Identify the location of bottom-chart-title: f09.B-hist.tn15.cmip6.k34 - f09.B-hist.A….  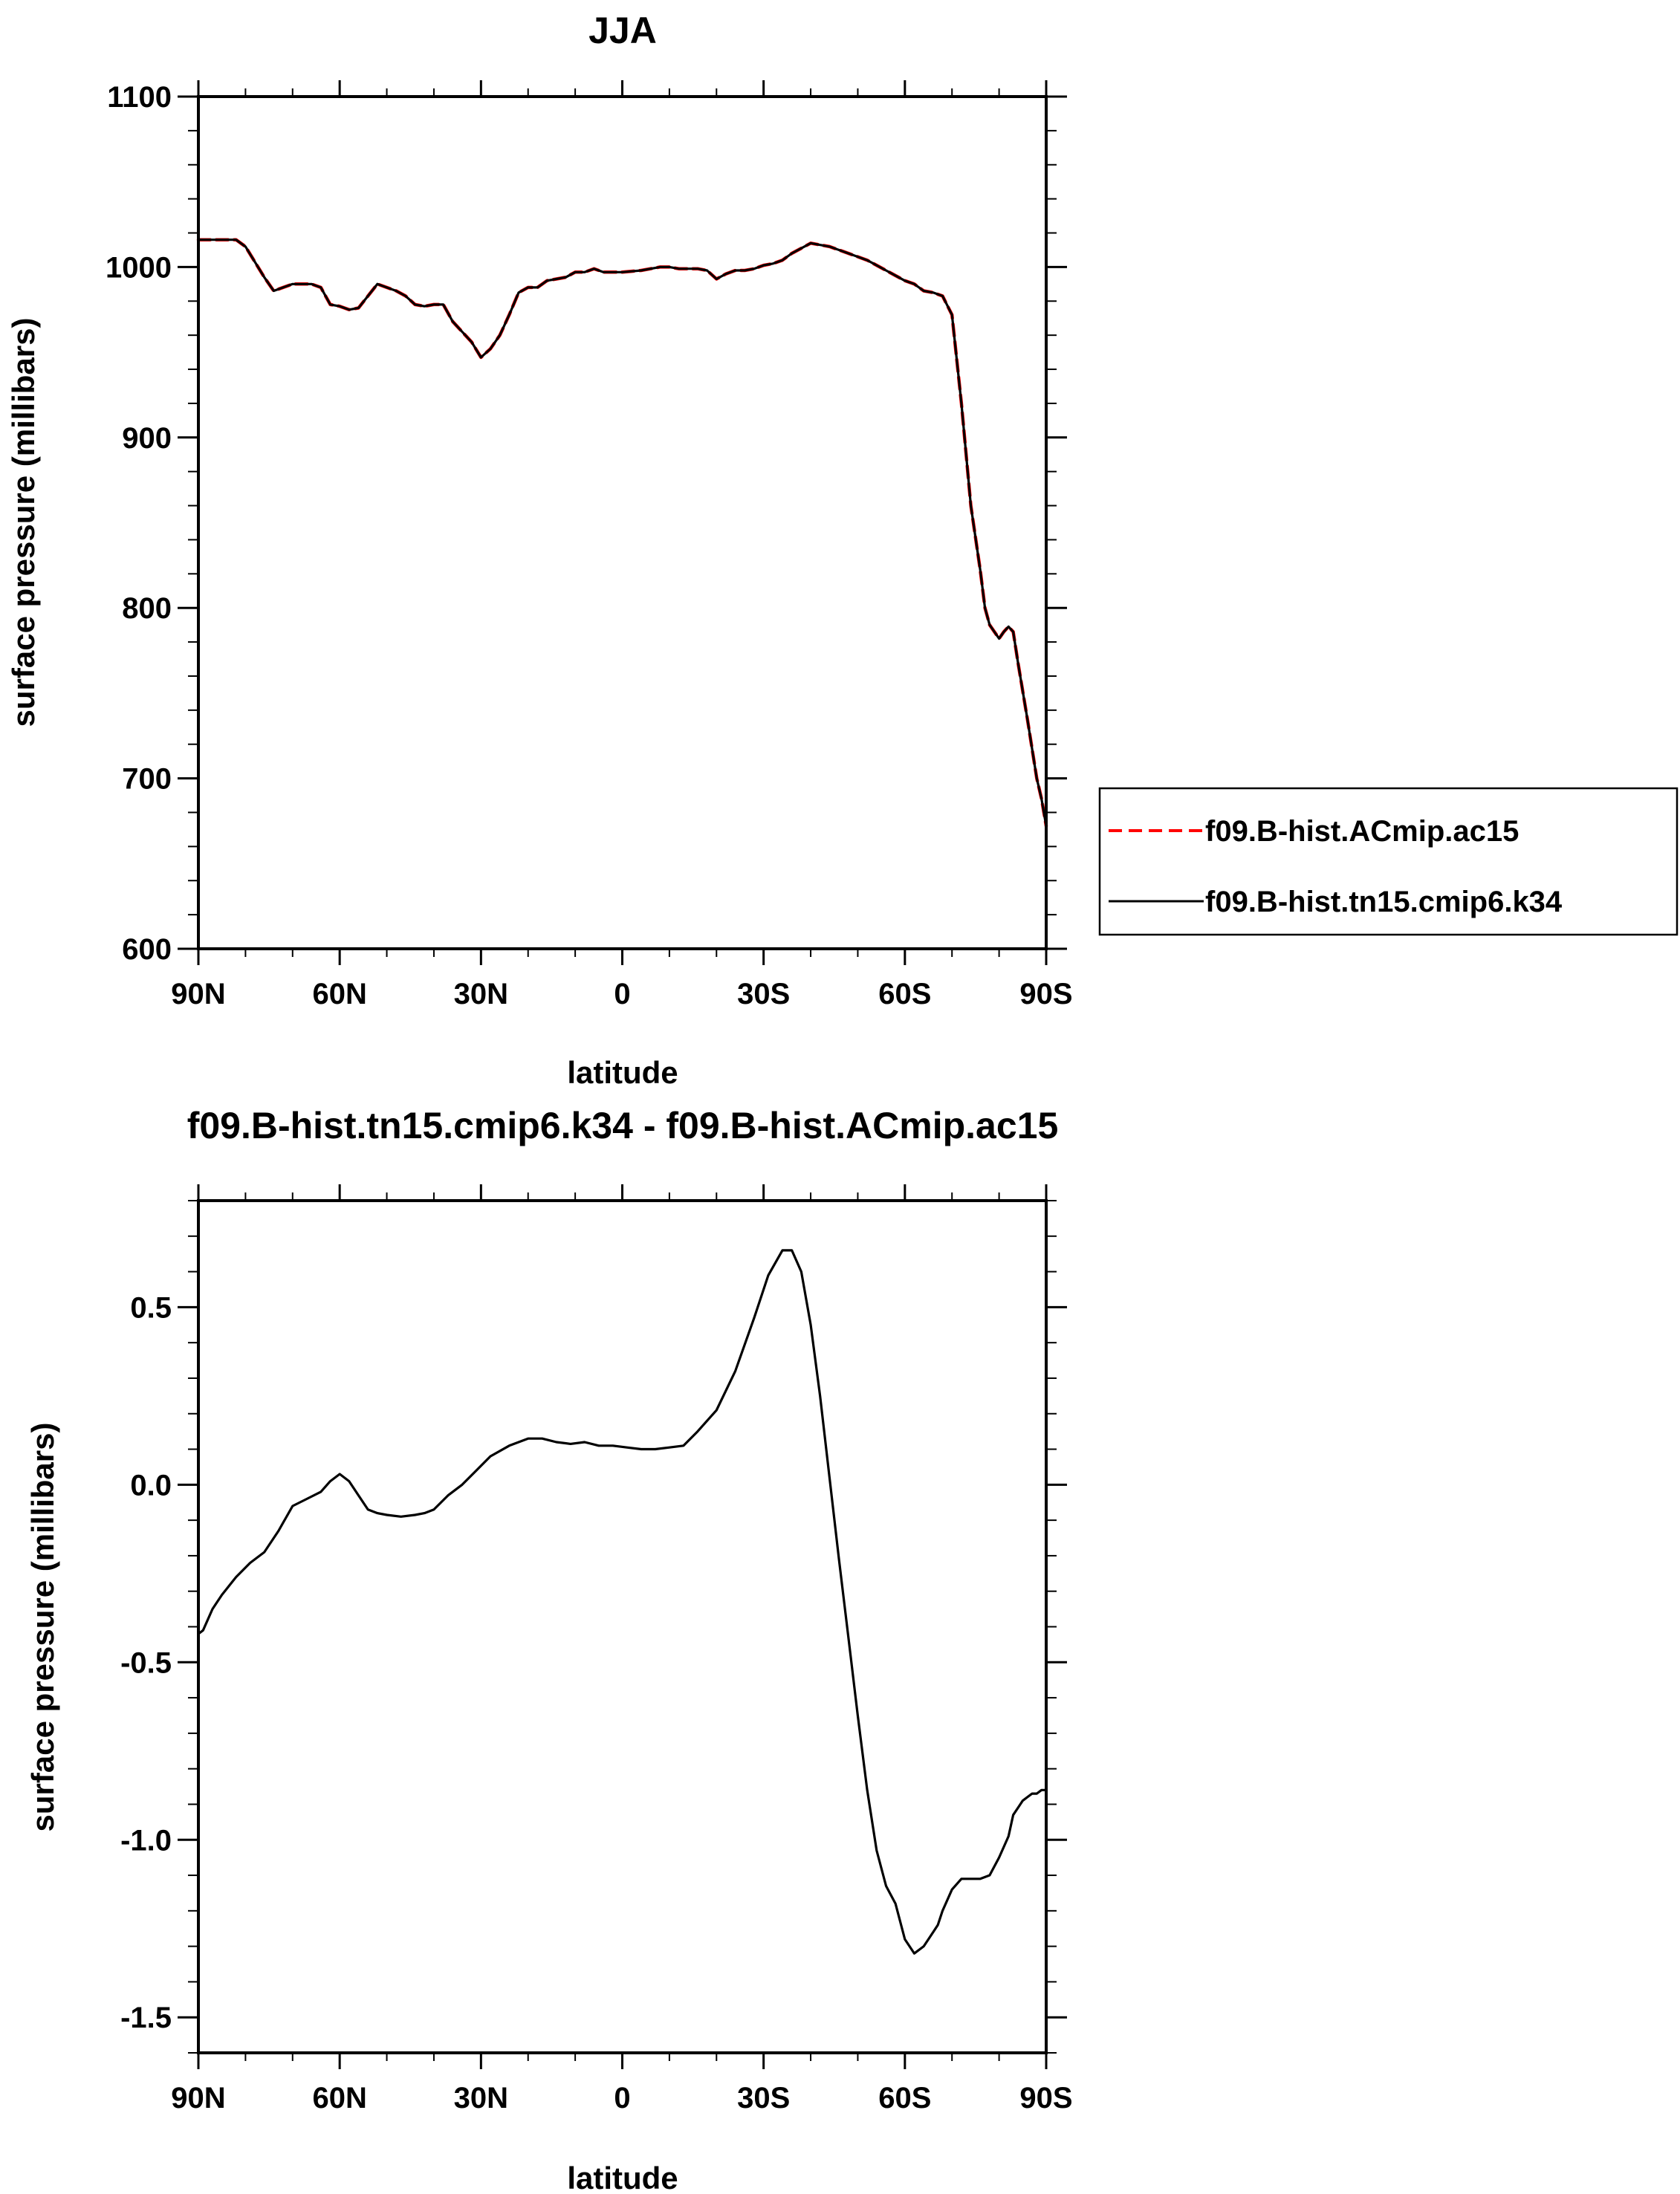
(623, 1125).